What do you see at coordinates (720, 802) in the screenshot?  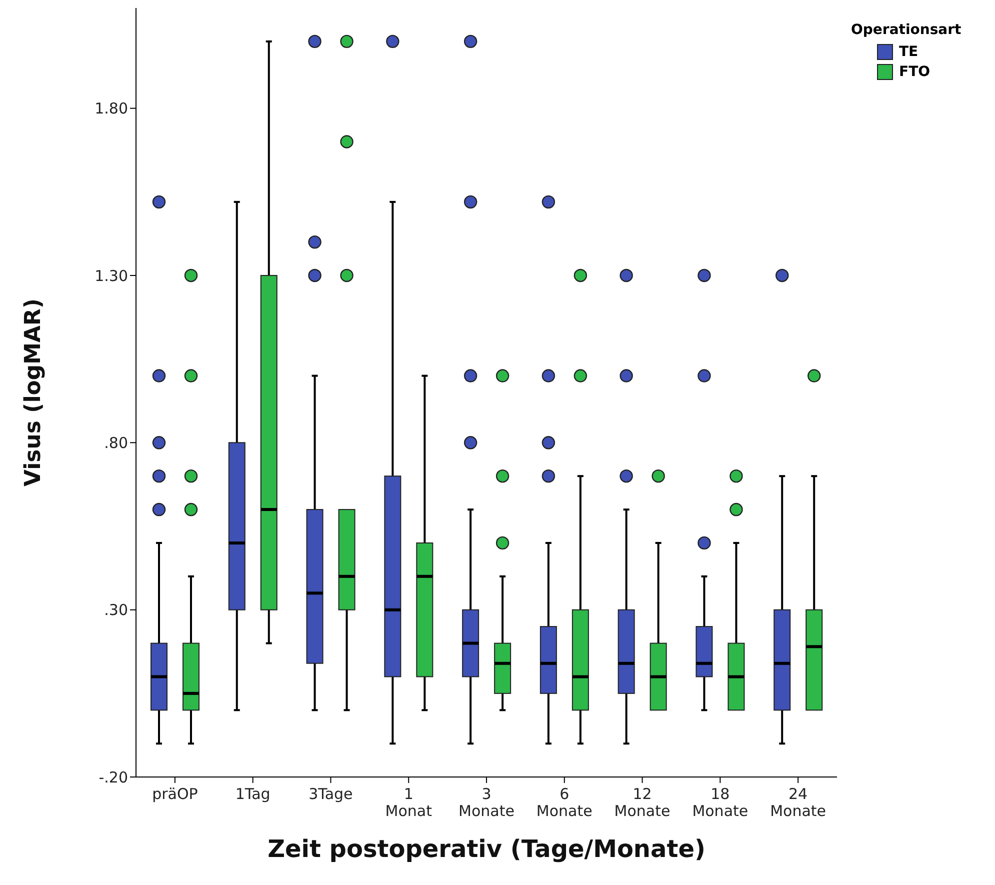 I see `x-tick-label: 18 Monate` at bounding box center [720, 802].